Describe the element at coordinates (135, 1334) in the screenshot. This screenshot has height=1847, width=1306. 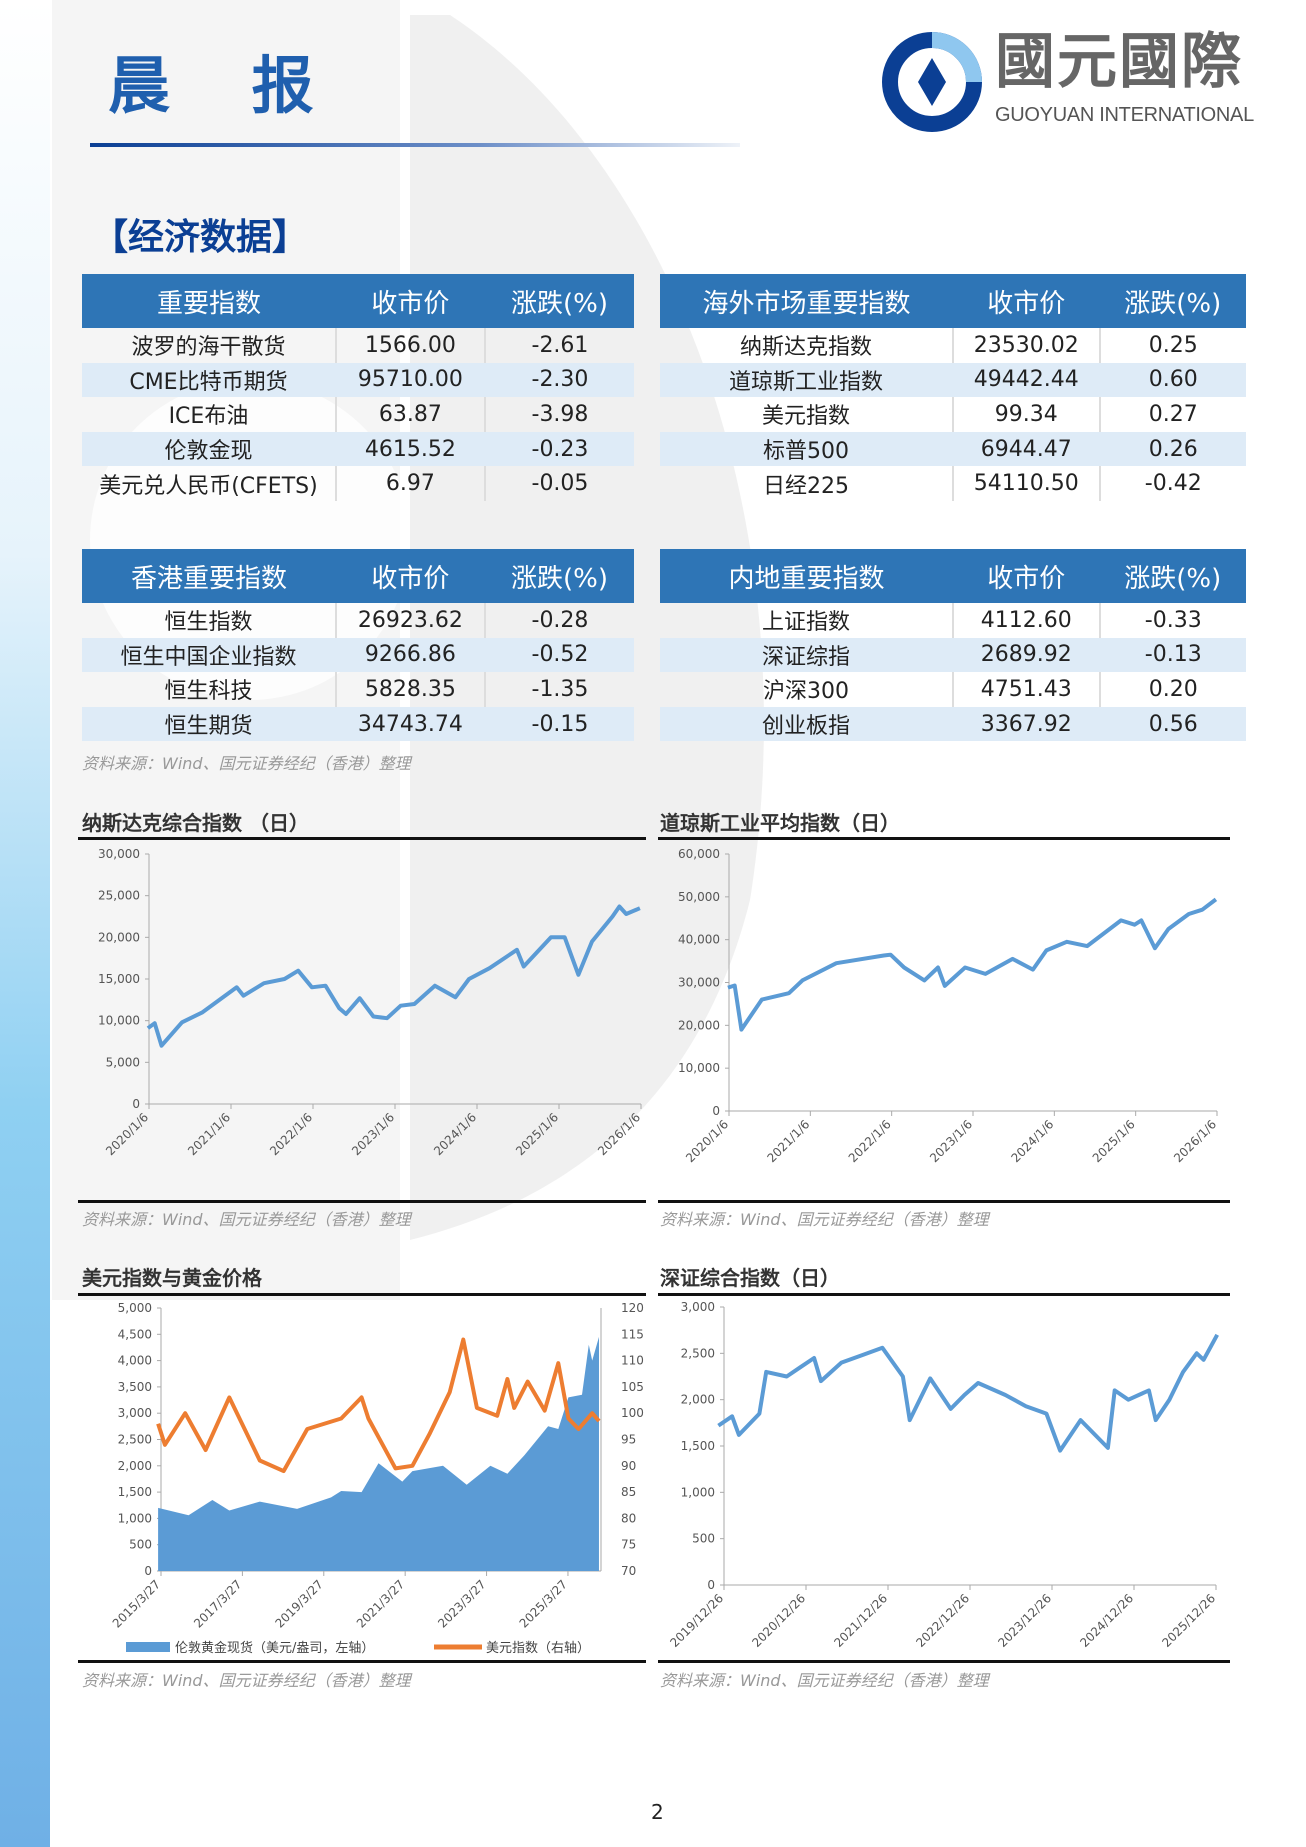
I see `y-tick-label: 4,500` at that location.